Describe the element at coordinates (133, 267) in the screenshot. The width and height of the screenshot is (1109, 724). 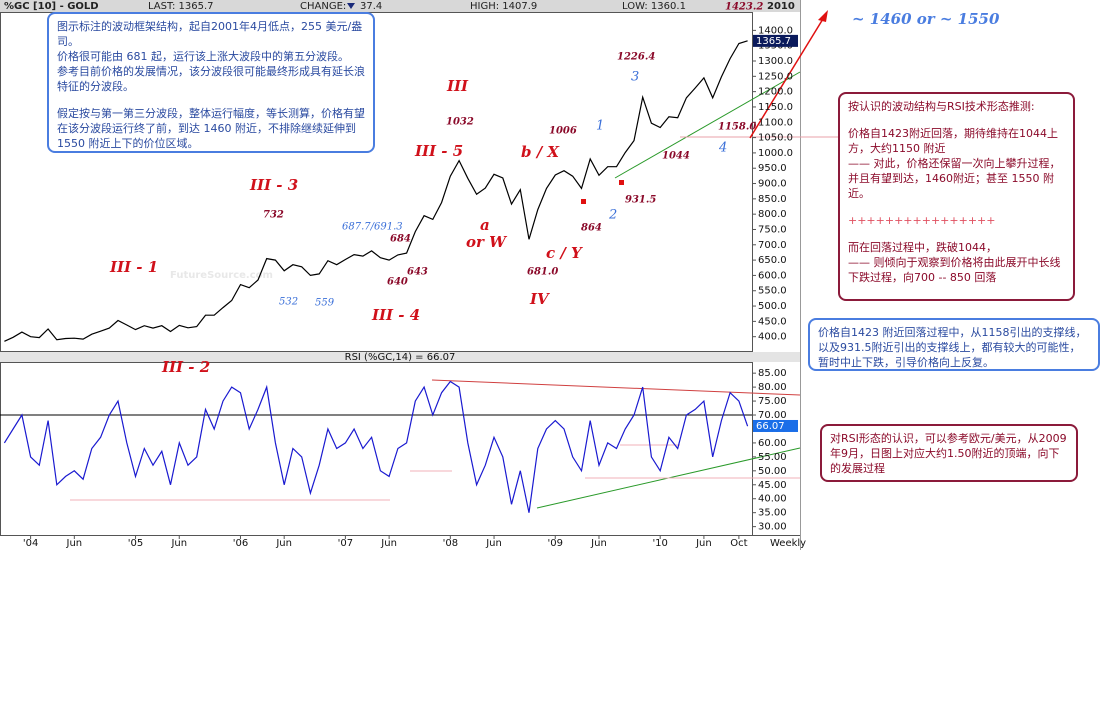
I see `annotation: III - 1` at that location.